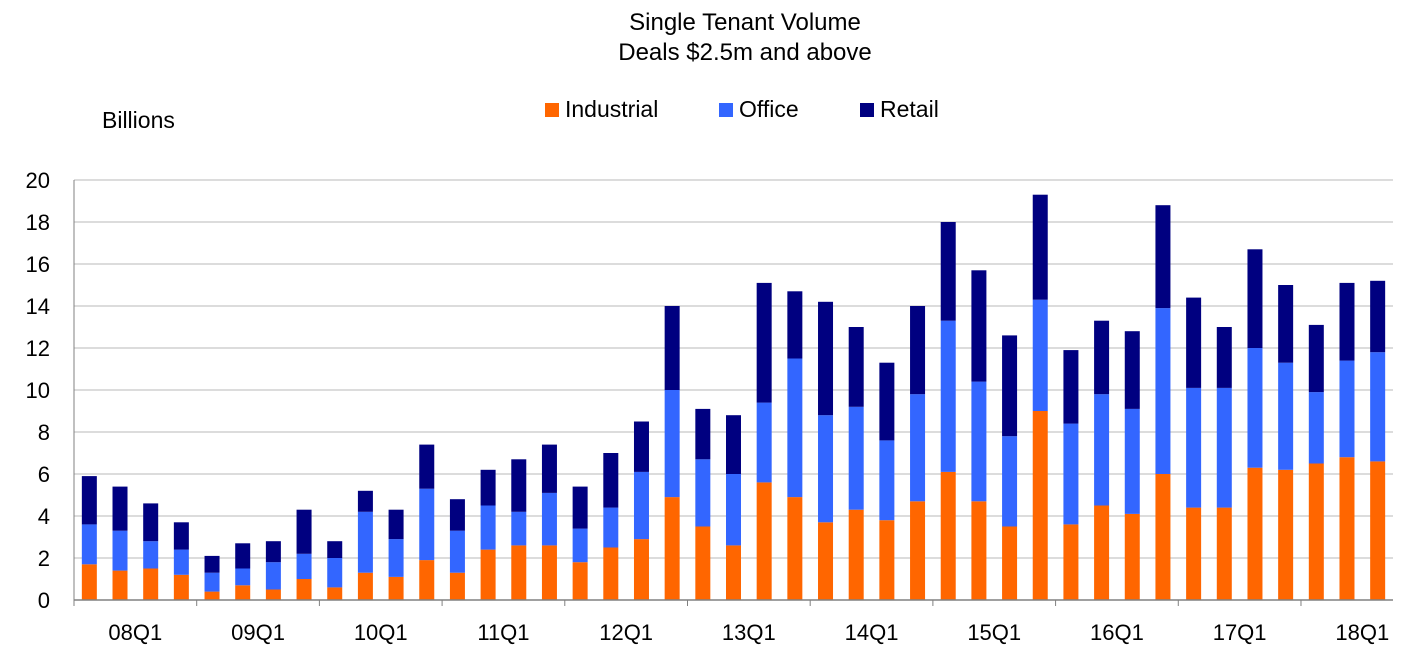 Image resolution: width=1411 pixels, height=665 pixels. Describe the element at coordinates (887, 480) in the screenshot. I see `bar-office-14Q3` at that location.